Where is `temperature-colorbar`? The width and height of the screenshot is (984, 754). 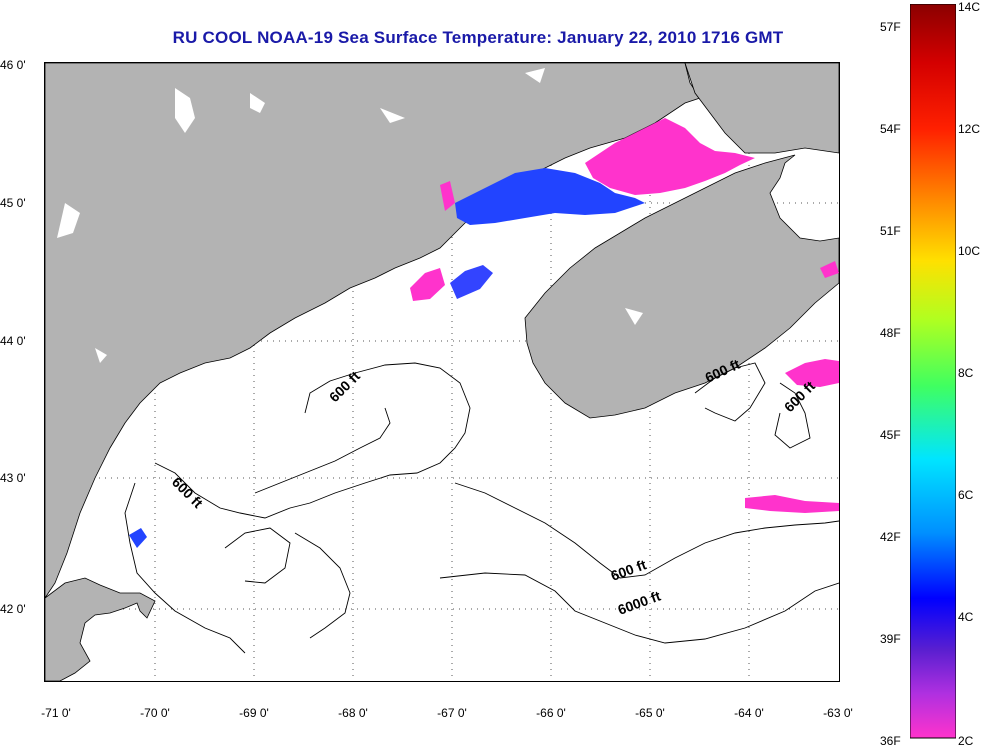 temperature-colorbar is located at coordinates (933, 371).